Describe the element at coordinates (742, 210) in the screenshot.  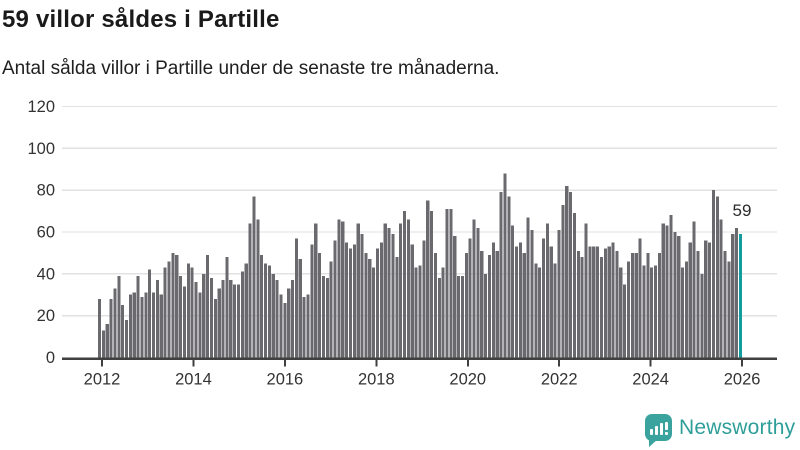
I see `last-value-label: 59` at that location.